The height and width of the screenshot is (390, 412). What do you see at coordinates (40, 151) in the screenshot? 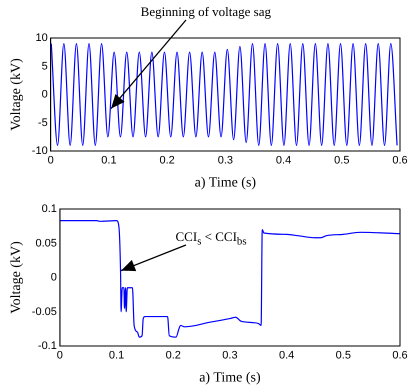
I see `y-tick-label: -10` at bounding box center [40, 151].